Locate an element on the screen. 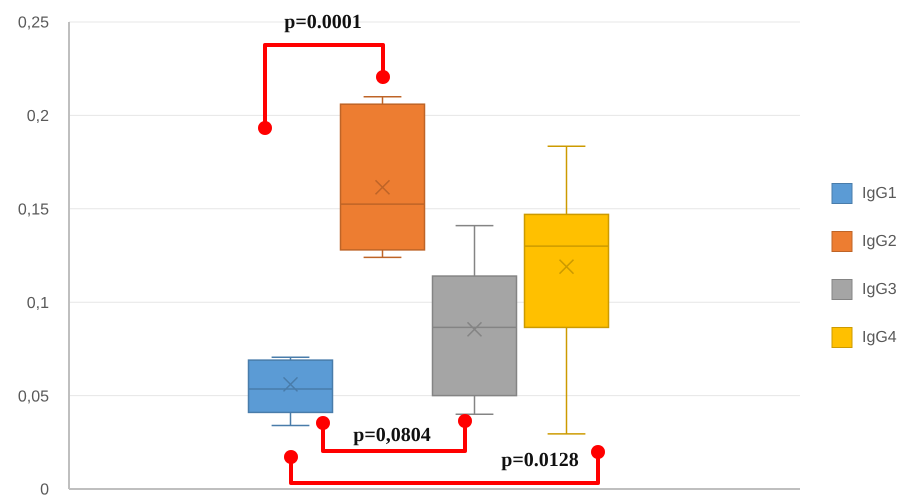 The width and height of the screenshot is (911, 498). y-tick-label: 0,2 is located at coordinates (38, 117).